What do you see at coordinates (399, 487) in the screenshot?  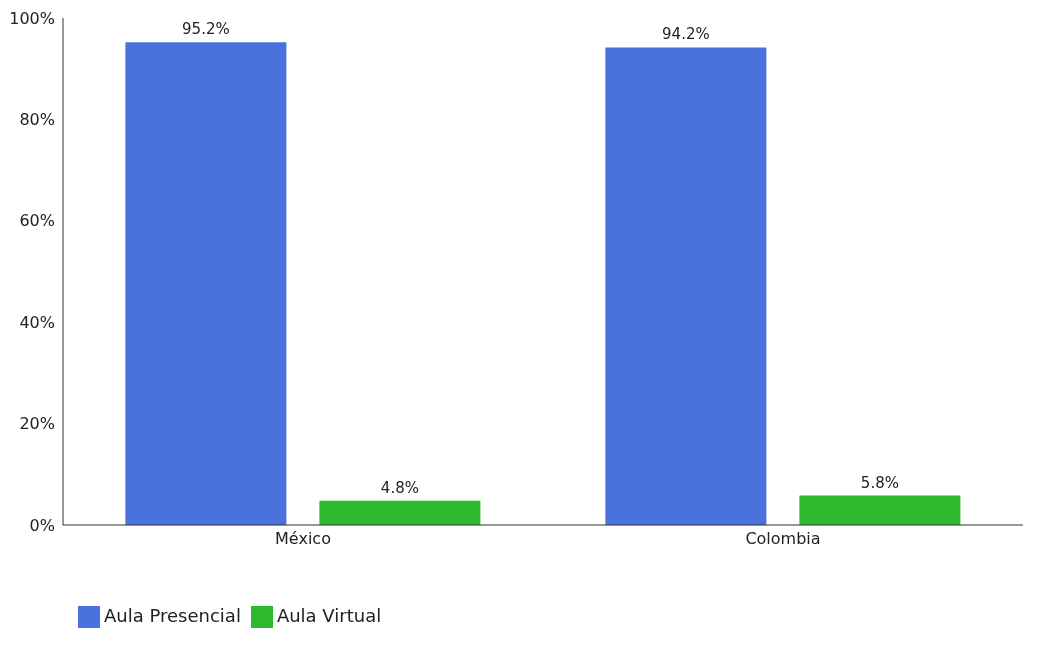 I see `data-label: 4.8%` at bounding box center [399, 487].